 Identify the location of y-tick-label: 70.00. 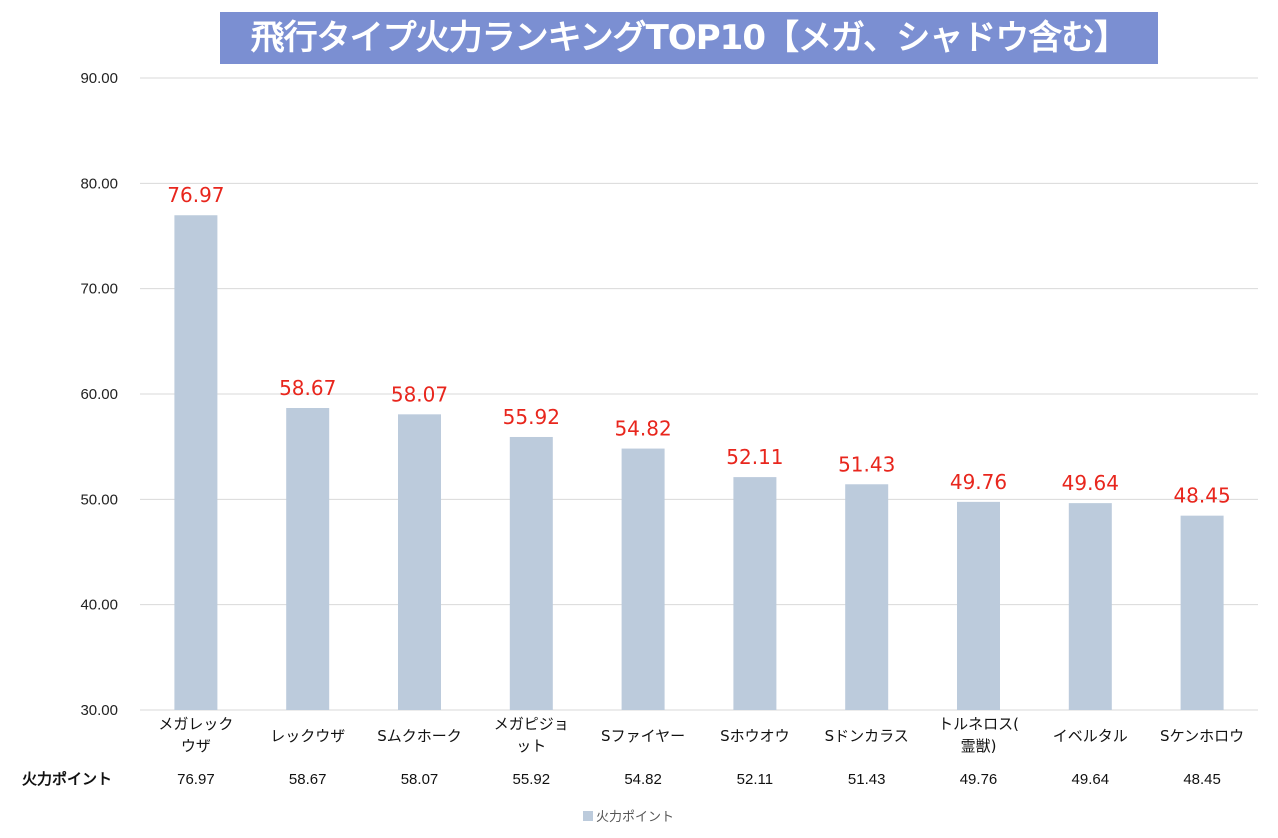
(99, 289).